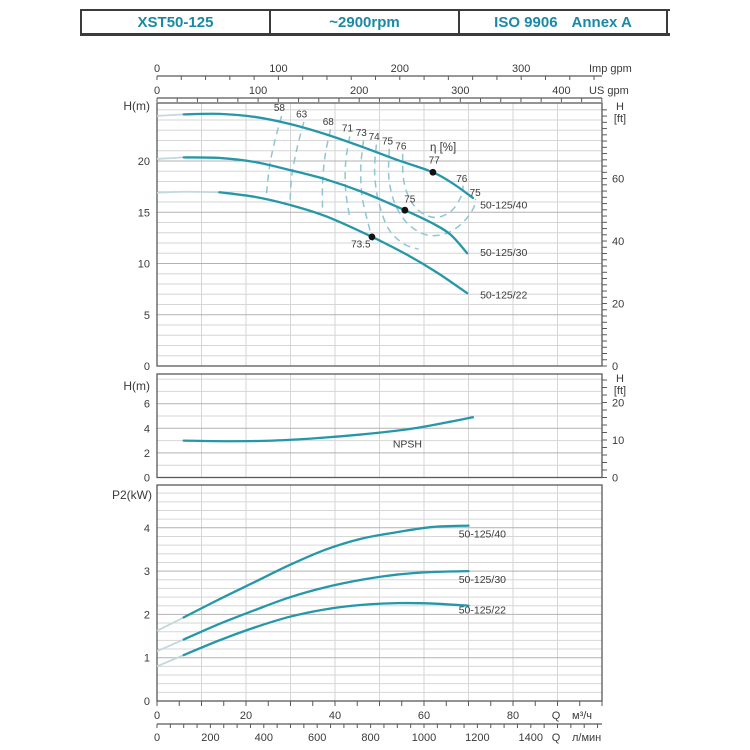 The height and width of the screenshot is (750, 750). I want to click on m3h-tick-label: 80, so click(513, 716).